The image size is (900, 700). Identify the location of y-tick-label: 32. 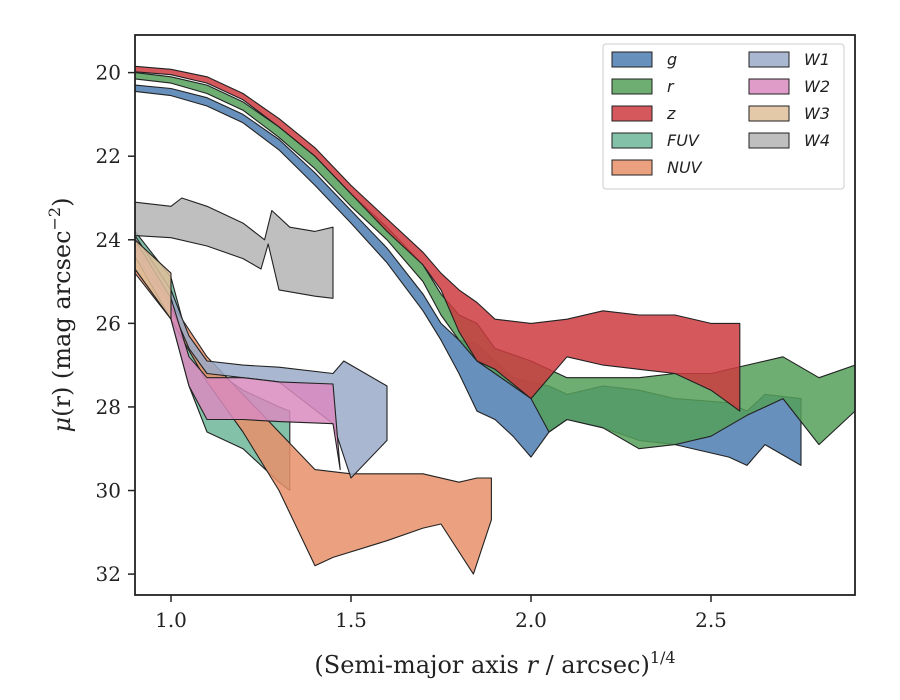
(108, 574).